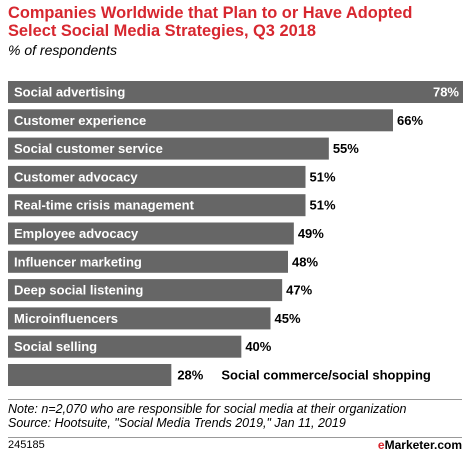 The width and height of the screenshot is (470, 456). I want to click on bar-category-label: Microinfluencers, so click(66, 318).